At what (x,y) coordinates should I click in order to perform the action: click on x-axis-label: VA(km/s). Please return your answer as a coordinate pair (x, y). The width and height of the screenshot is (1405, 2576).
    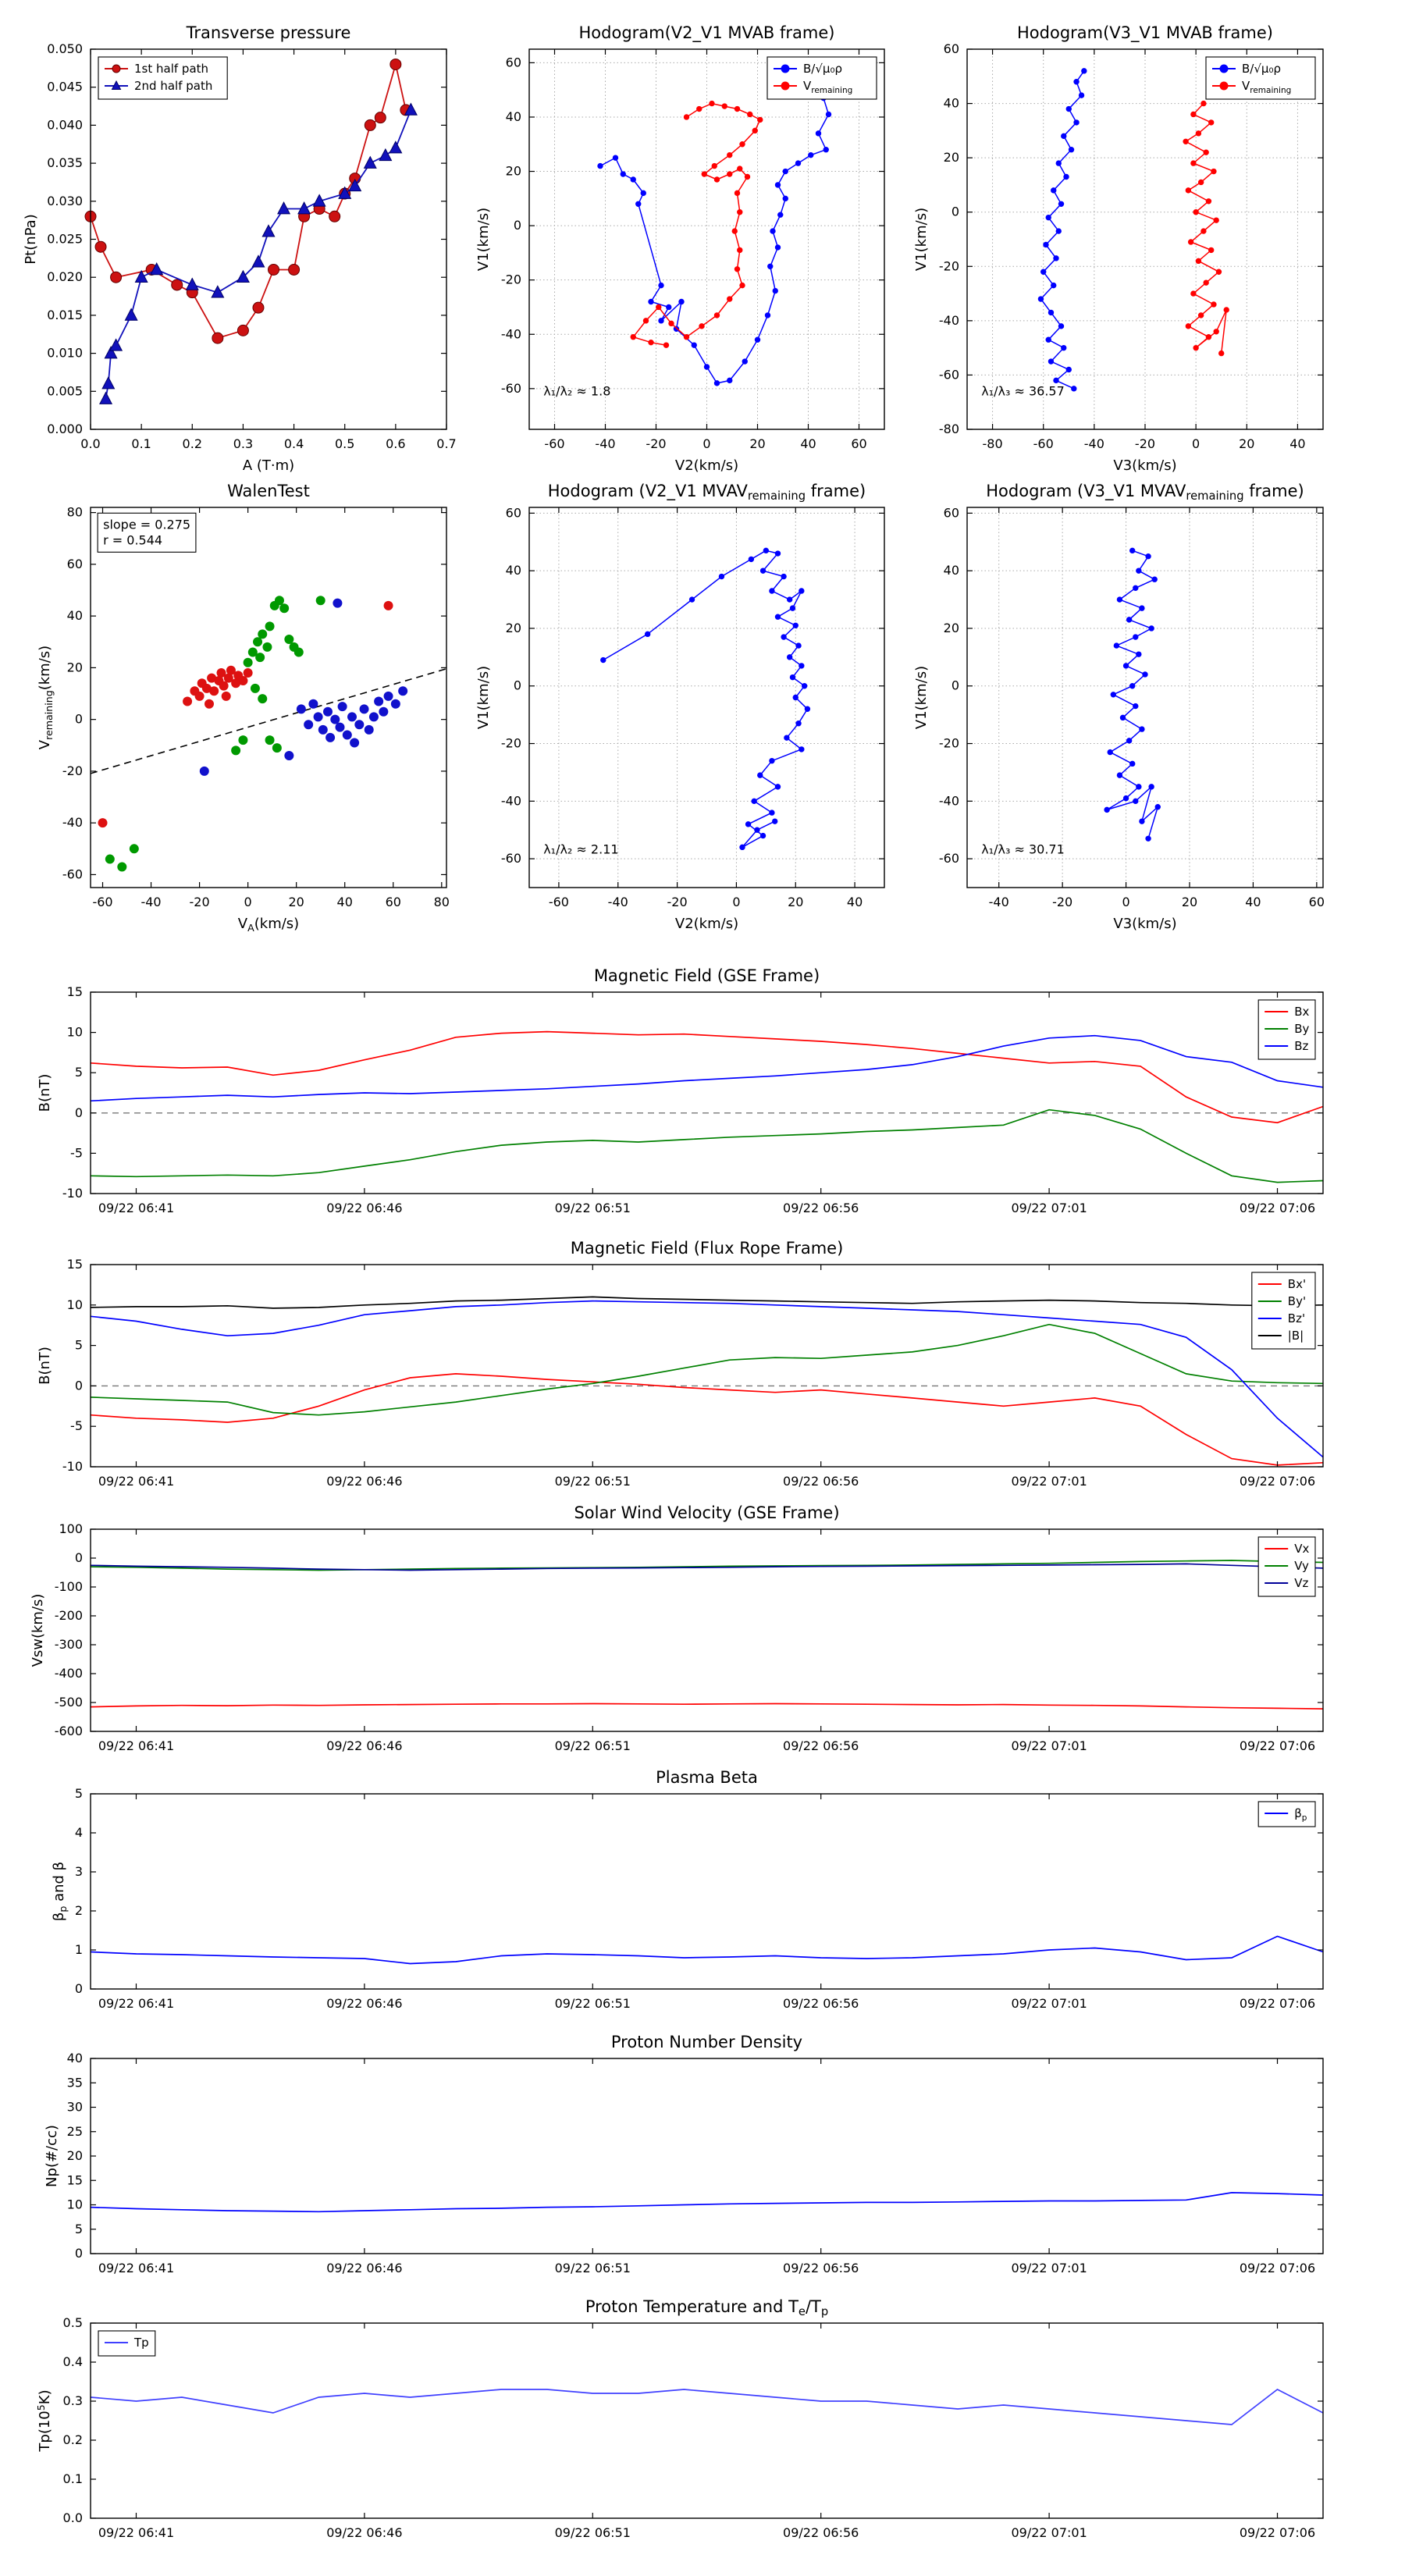
    Looking at the image, I should click on (269, 925).